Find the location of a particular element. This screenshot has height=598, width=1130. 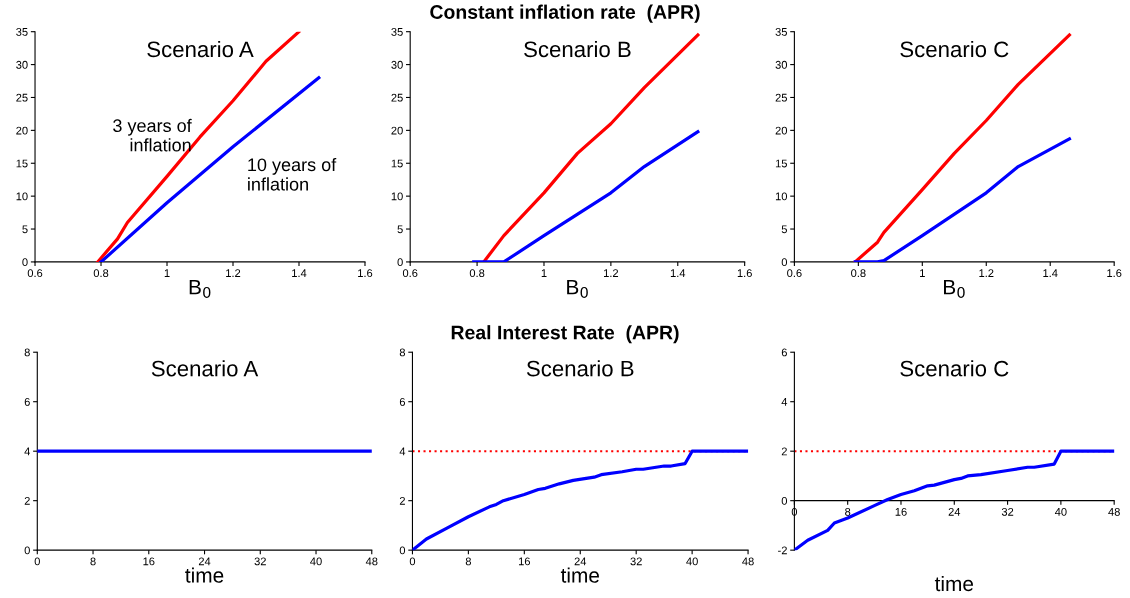

series-label: 3 years of inflation is located at coordinates (152, 135).